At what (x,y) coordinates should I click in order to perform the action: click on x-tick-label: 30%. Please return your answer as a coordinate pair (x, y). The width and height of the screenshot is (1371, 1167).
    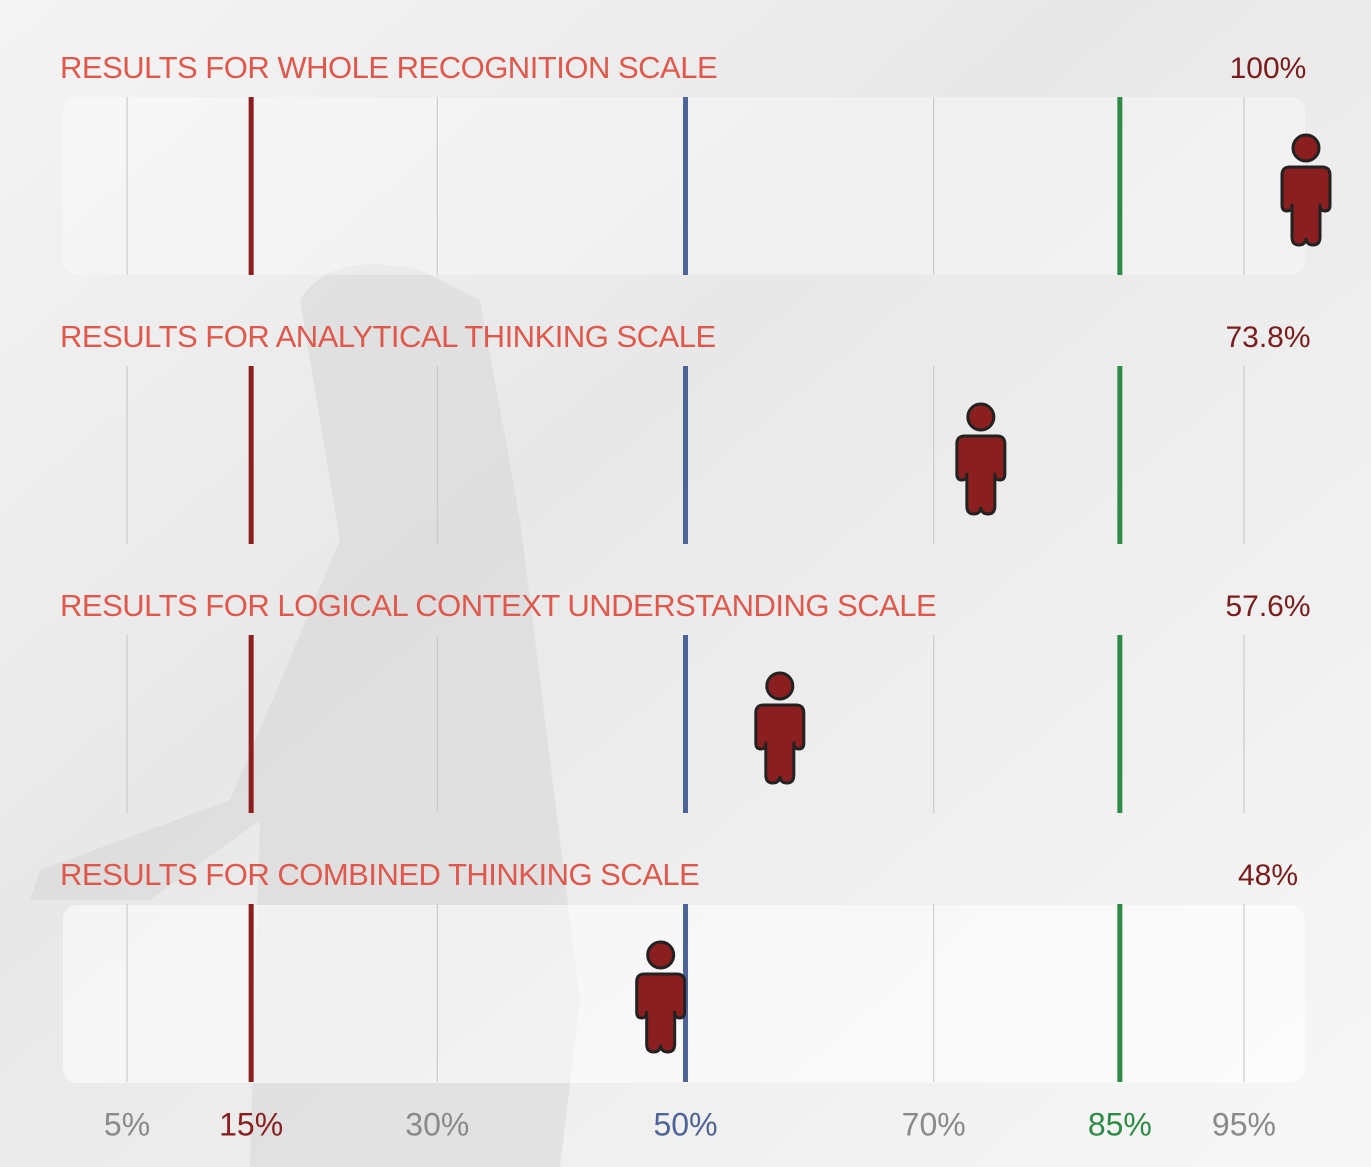
    Looking at the image, I should click on (437, 1124).